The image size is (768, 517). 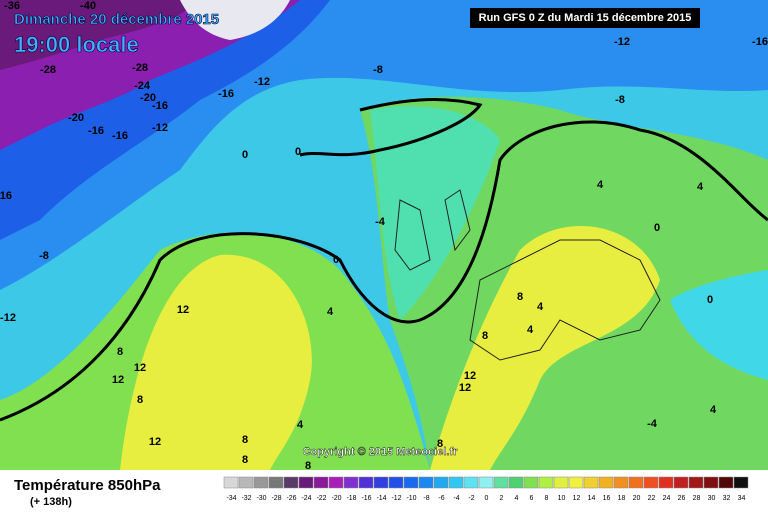 What do you see at coordinates (435, 213) in the screenshot?
I see `mild-atlantic` at bounding box center [435, 213].